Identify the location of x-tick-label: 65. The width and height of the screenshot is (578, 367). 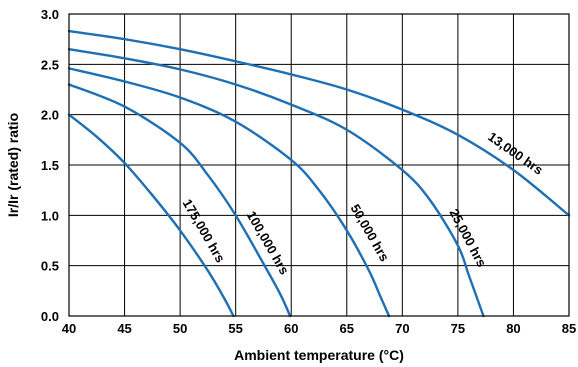
(347, 328).